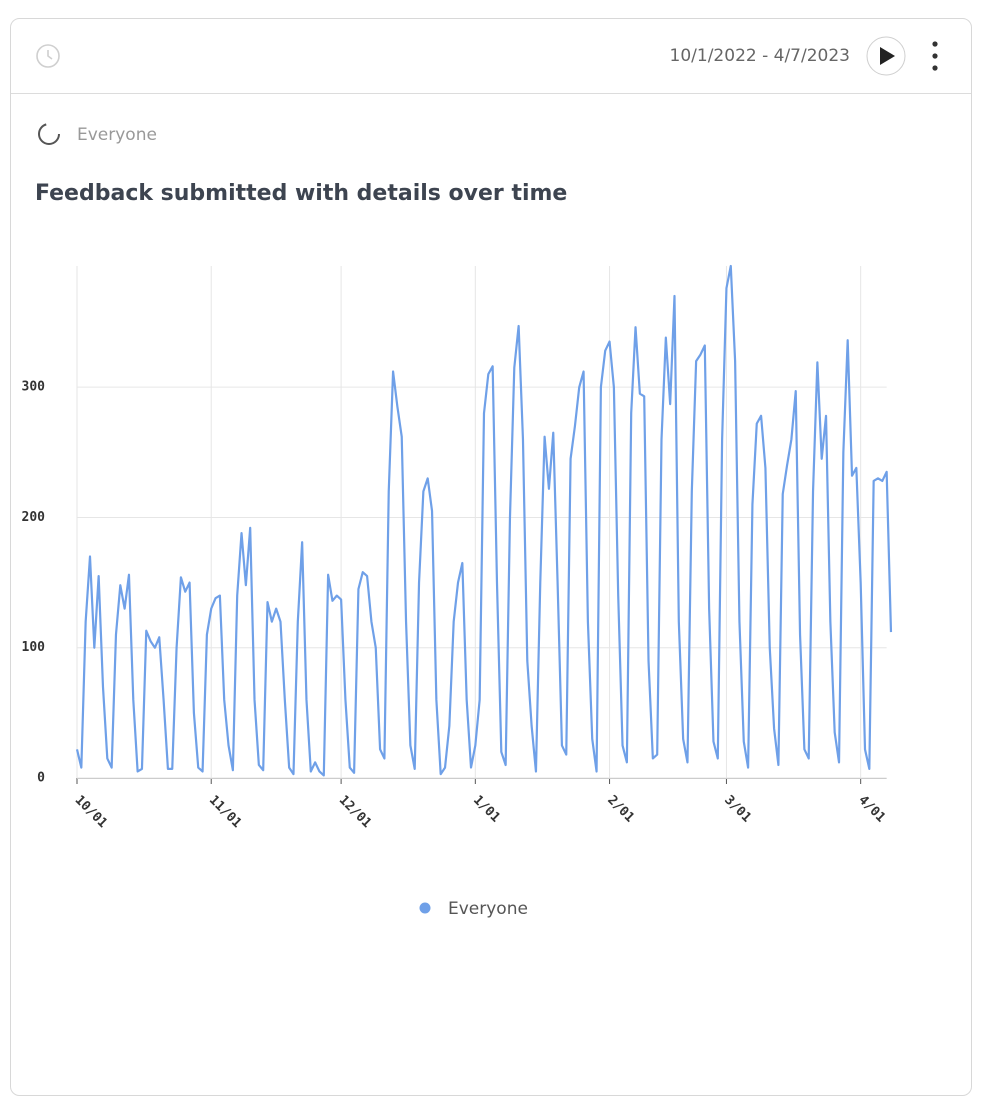  Describe the element at coordinates (34, 517) in the screenshot. I see `y-tick-label: 200` at that location.